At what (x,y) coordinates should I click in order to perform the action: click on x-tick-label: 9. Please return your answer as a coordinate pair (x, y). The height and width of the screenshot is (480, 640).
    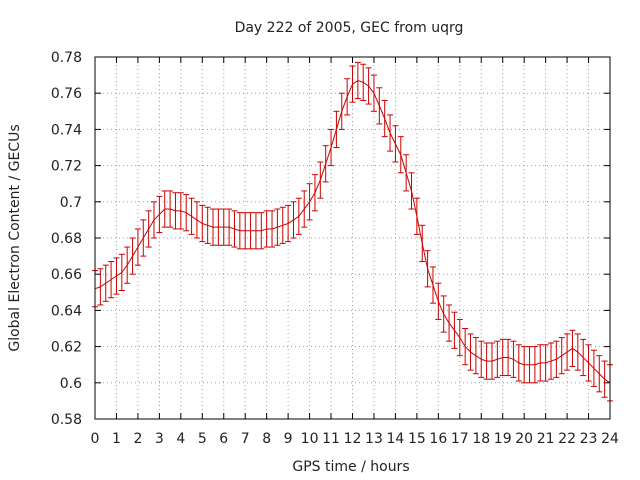
    Looking at the image, I should click on (288, 439).